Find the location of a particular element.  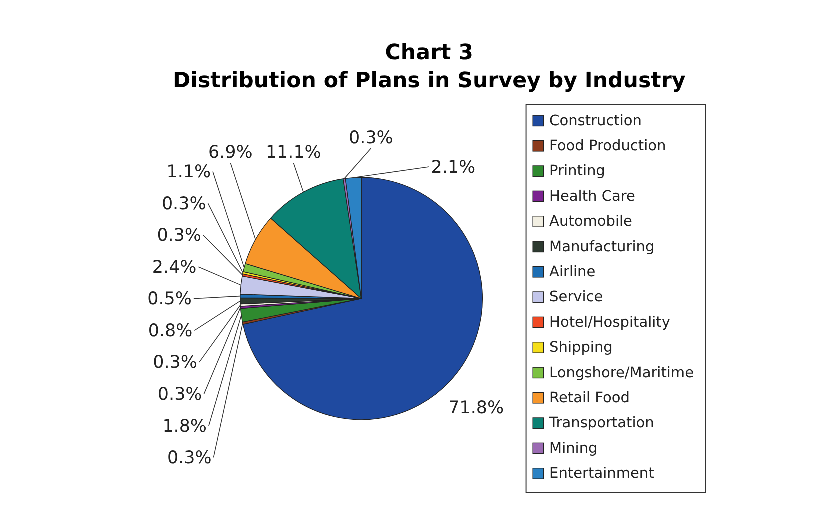

chart-title: Chart 3 is located at coordinates (429, 53).